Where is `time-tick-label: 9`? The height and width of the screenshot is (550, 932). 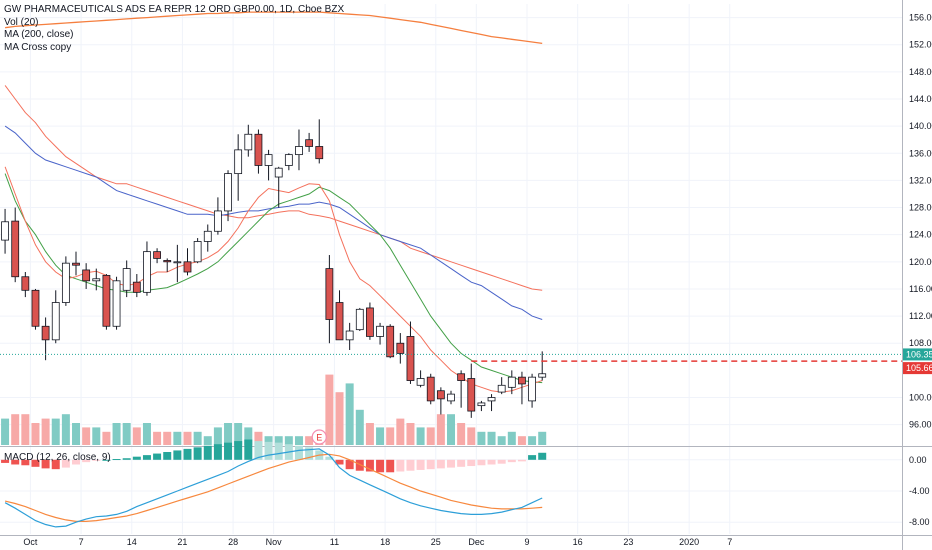
time-tick-label: 9 is located at coordinates (527, 542).